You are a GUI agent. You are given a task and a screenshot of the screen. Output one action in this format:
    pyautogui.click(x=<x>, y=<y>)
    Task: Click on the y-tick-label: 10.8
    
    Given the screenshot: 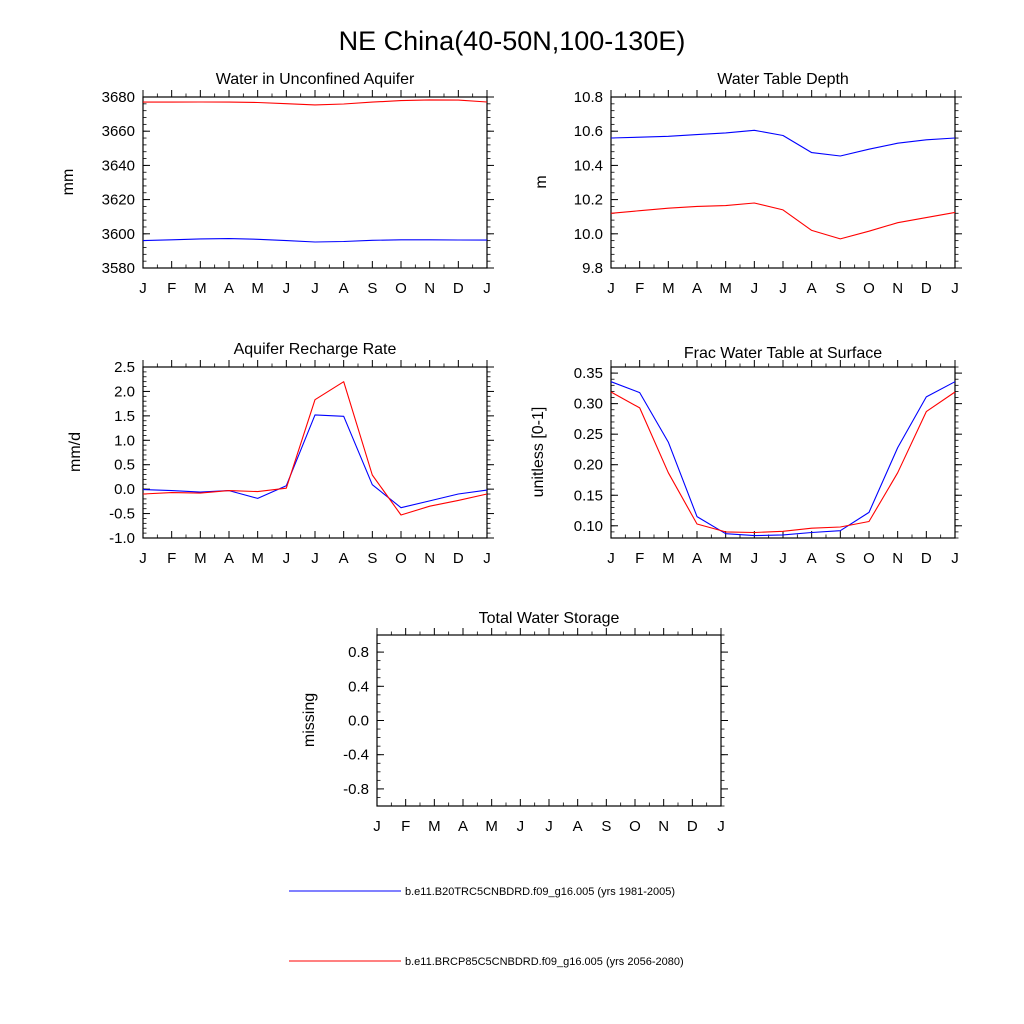 What is the action you would take?
    pyautogui.click(x=588, y=97)
    